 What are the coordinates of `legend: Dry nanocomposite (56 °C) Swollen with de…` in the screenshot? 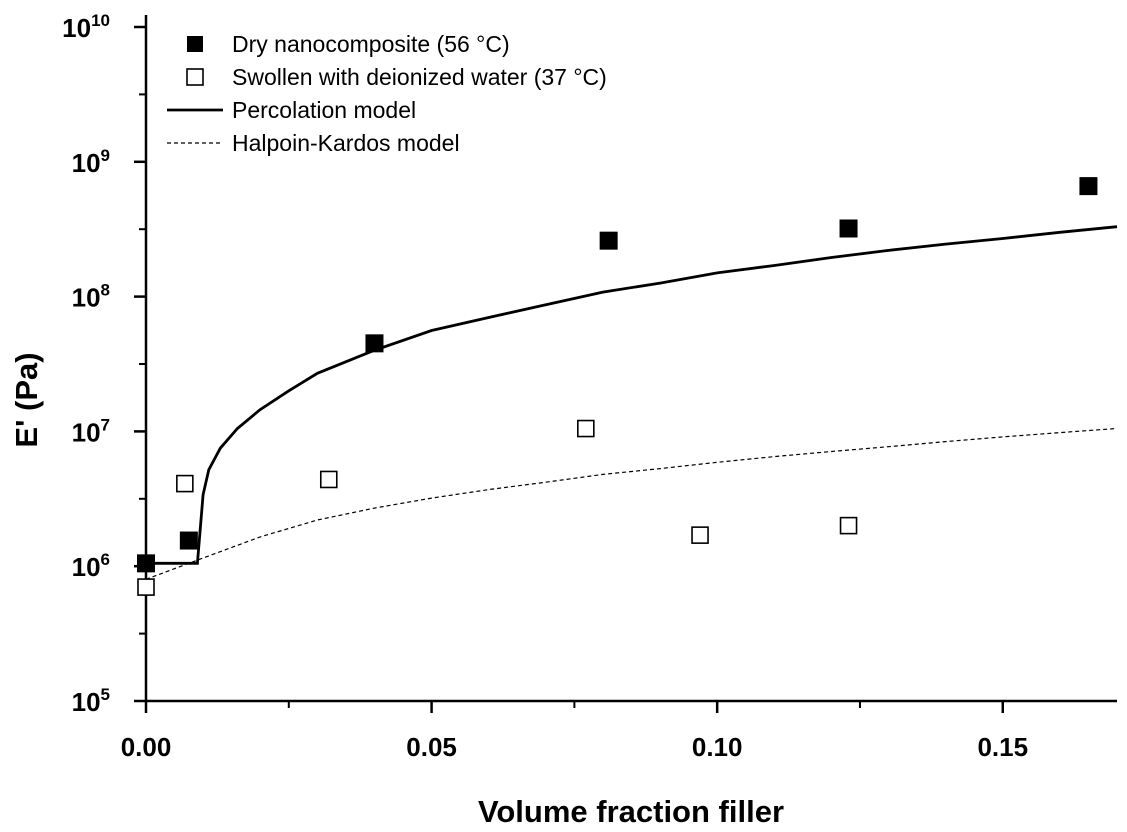 It's located at (387, 93).